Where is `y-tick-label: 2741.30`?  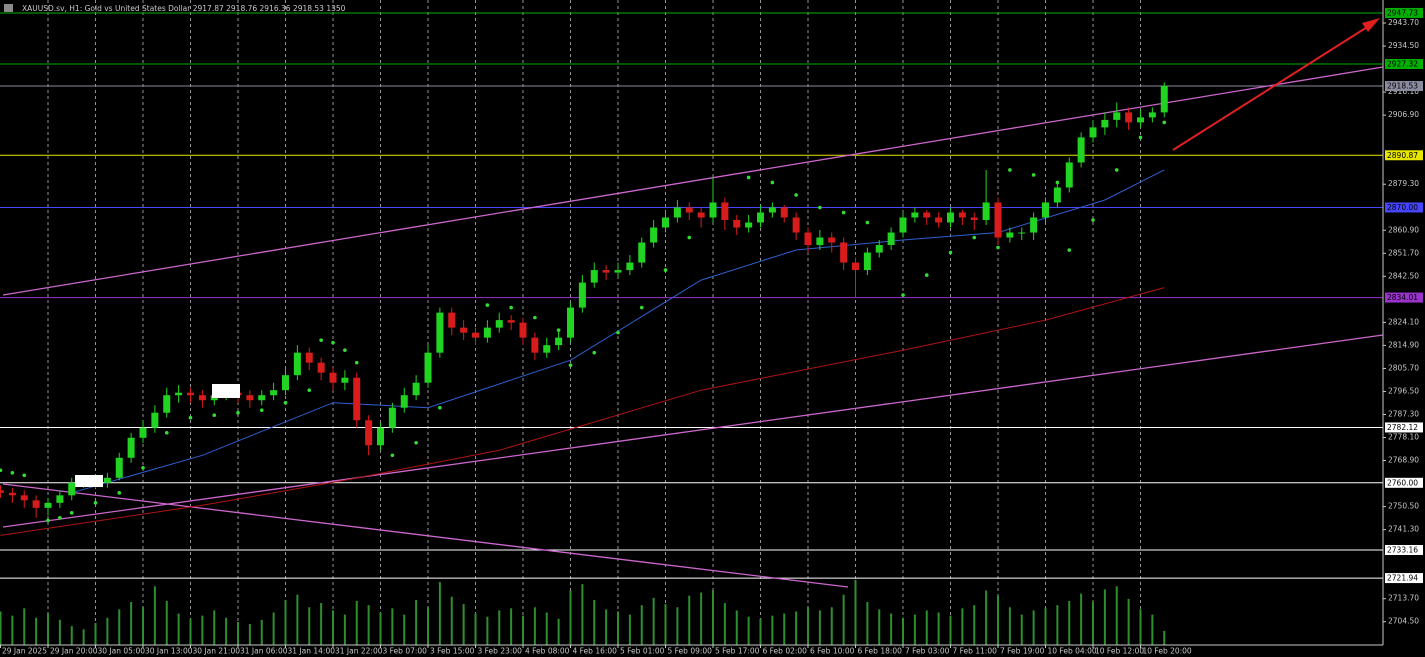 y-tick-label: 2741.30 is located at coordinates (1403, 529).